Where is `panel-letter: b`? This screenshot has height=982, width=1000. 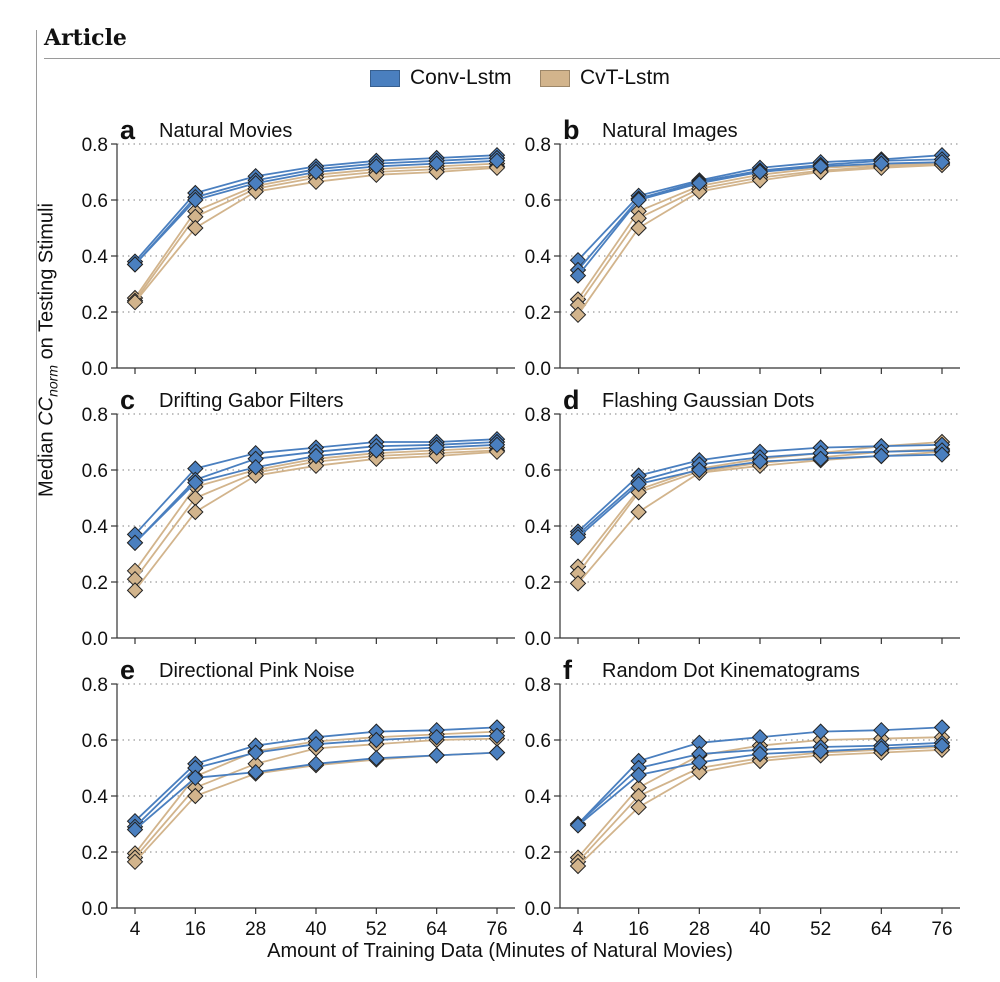
panel-letter: b is located at coordinates (571, 130).